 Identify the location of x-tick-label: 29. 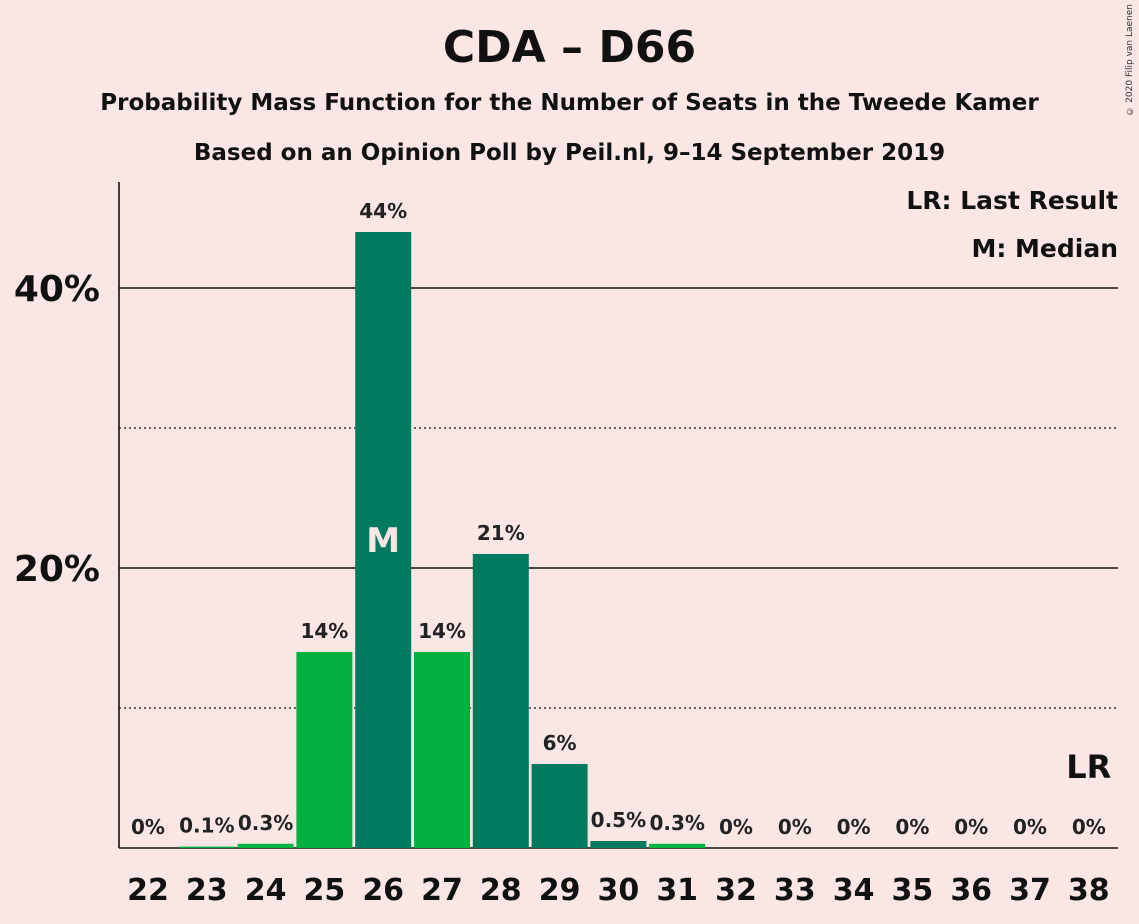
(560, 890).